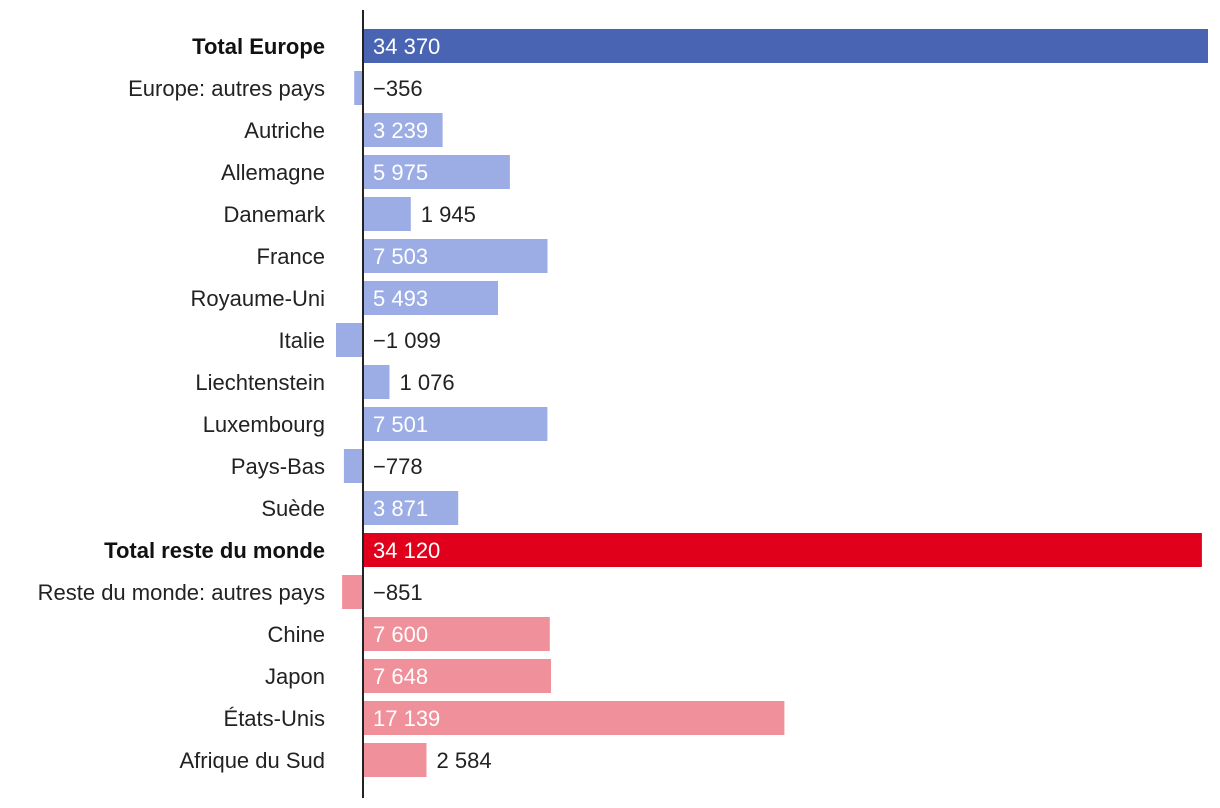 This screenshot has height=808, width=1220. I want to click on category-label: Pays-Bas, so click(278, 466).